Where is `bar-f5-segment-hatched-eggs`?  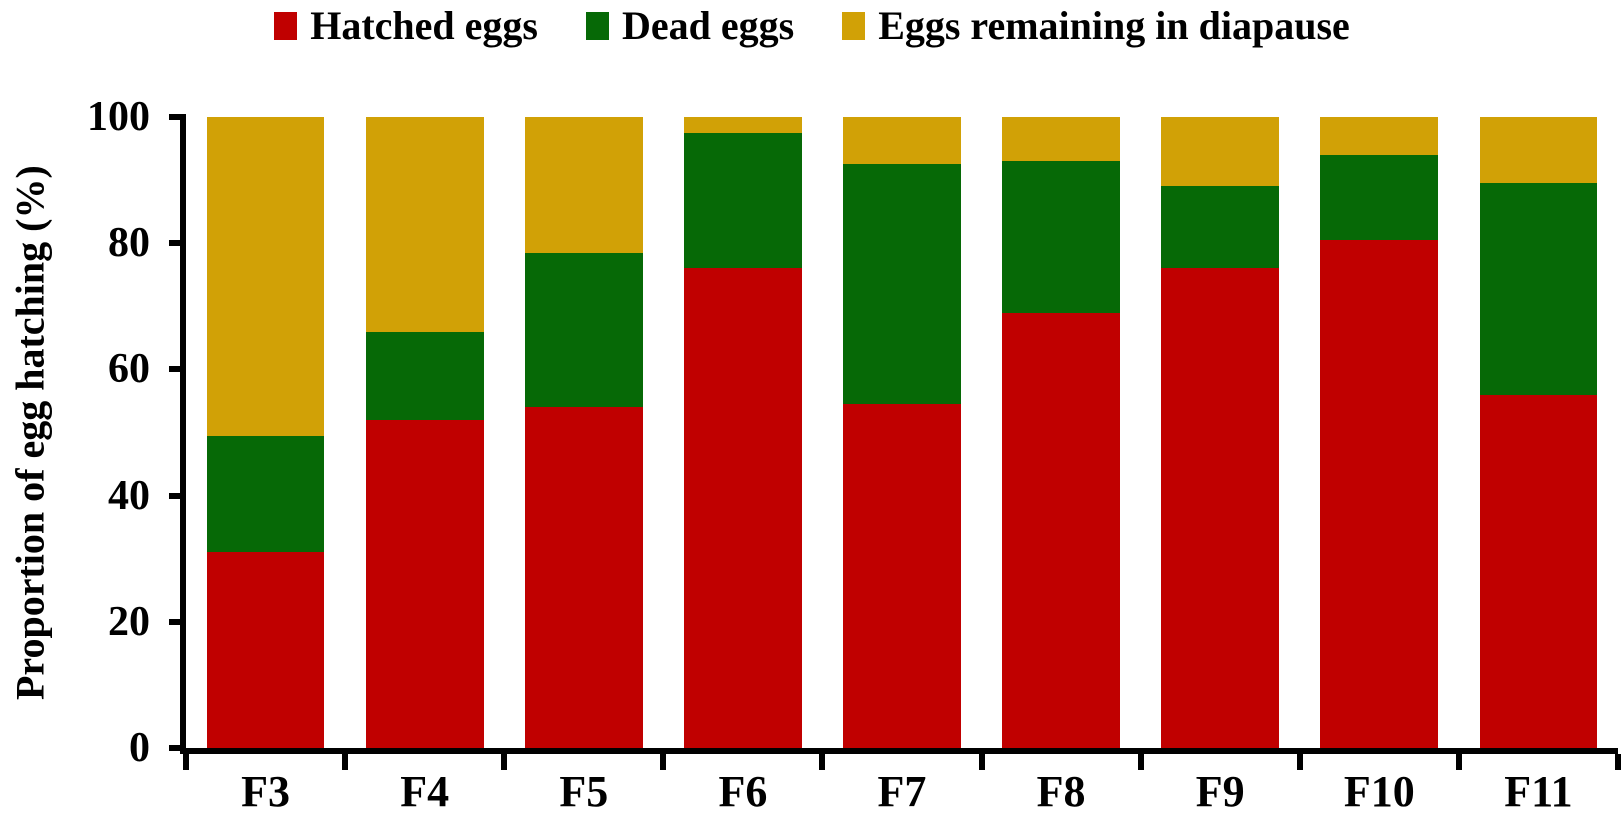
bar-f5-segment-hatched-eggs is located at coordinates (583, 577).